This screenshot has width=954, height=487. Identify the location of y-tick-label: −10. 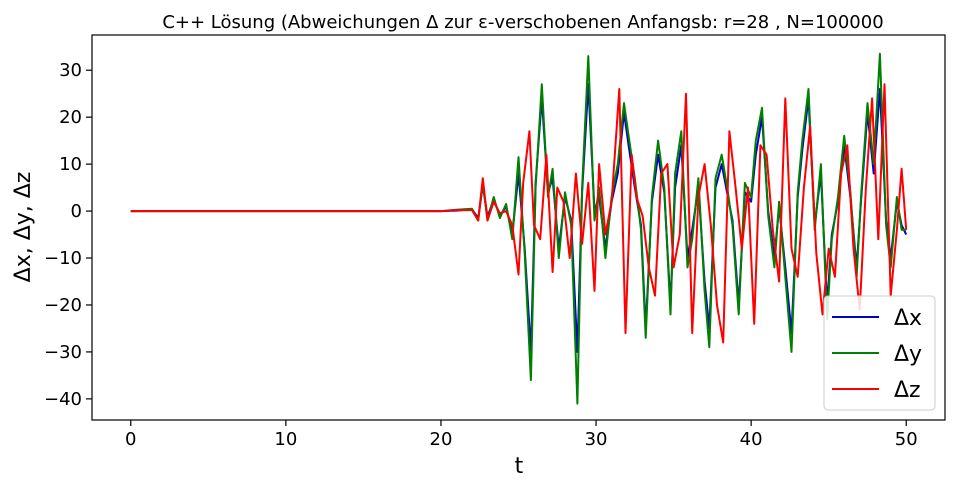
(63, 258).